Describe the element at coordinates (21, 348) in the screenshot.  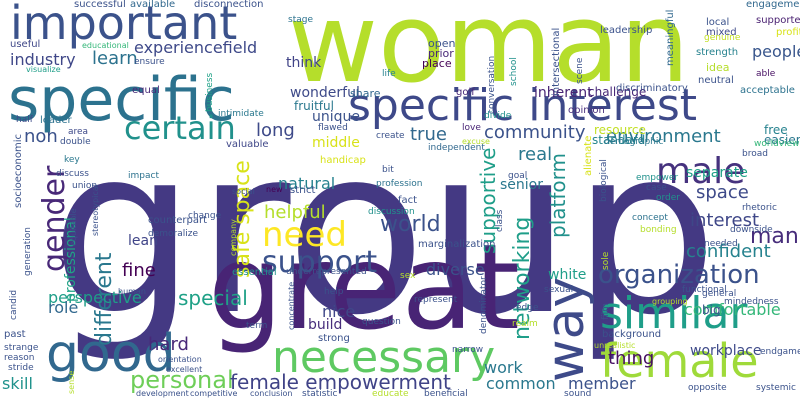
I see `word-strange: strange` at that location.